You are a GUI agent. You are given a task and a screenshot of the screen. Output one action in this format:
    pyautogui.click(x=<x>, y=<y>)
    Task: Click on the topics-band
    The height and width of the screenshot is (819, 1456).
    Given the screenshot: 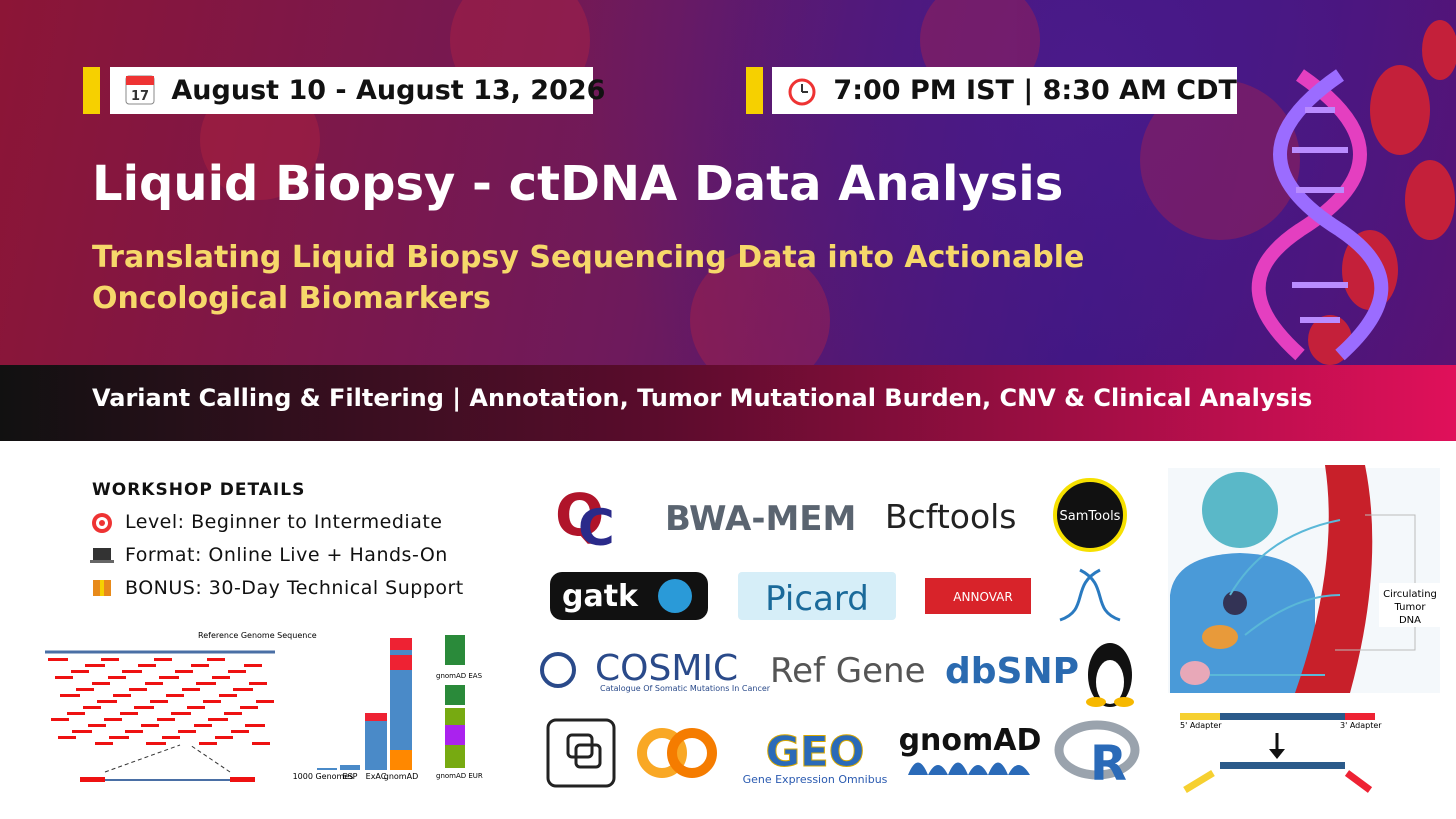 What is the action you would take?
    pyautogui.click(x=728, y=403)
    